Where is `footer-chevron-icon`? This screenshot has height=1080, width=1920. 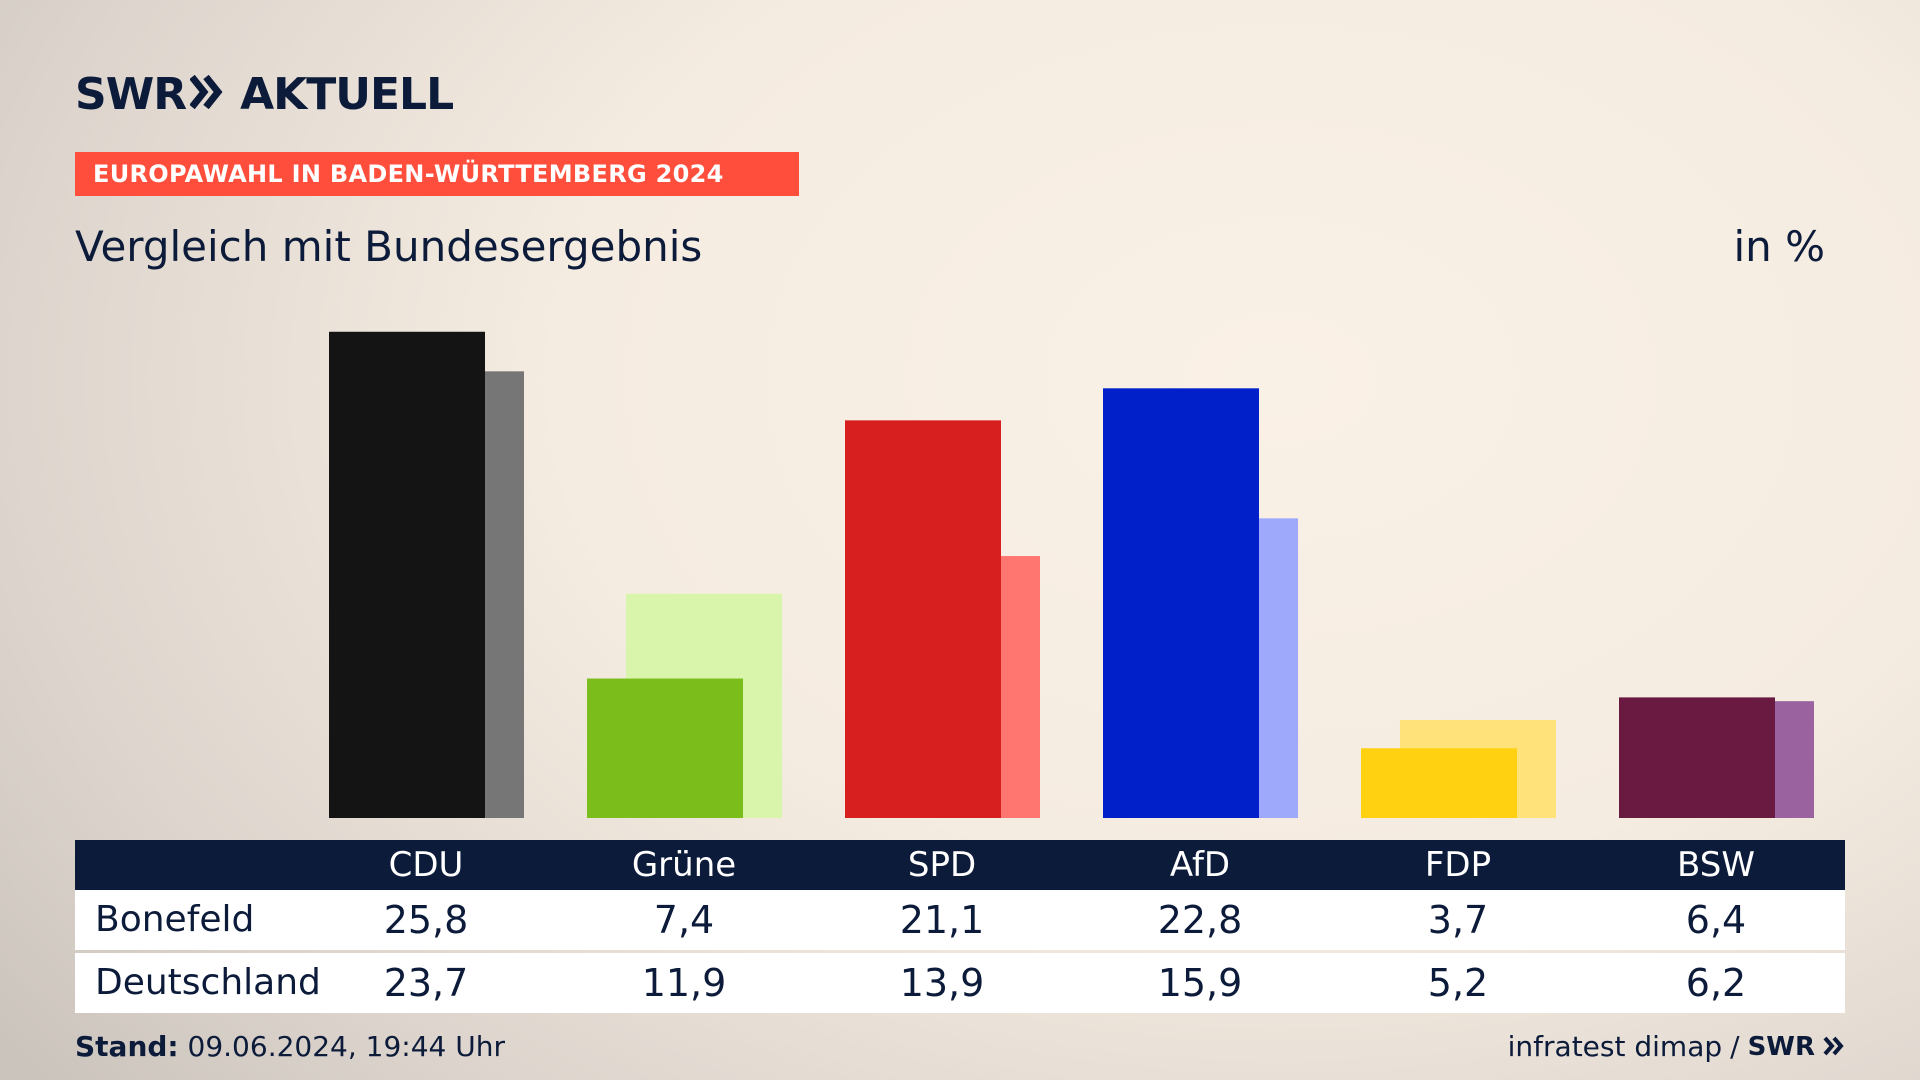 footer-chevron-icon is located at coordinates (1834, 1046).